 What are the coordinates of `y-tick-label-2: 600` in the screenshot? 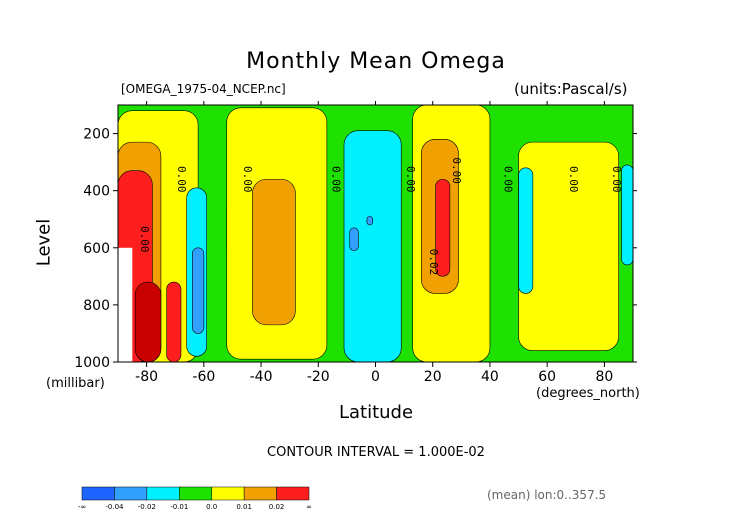 It's located at (96, 249).